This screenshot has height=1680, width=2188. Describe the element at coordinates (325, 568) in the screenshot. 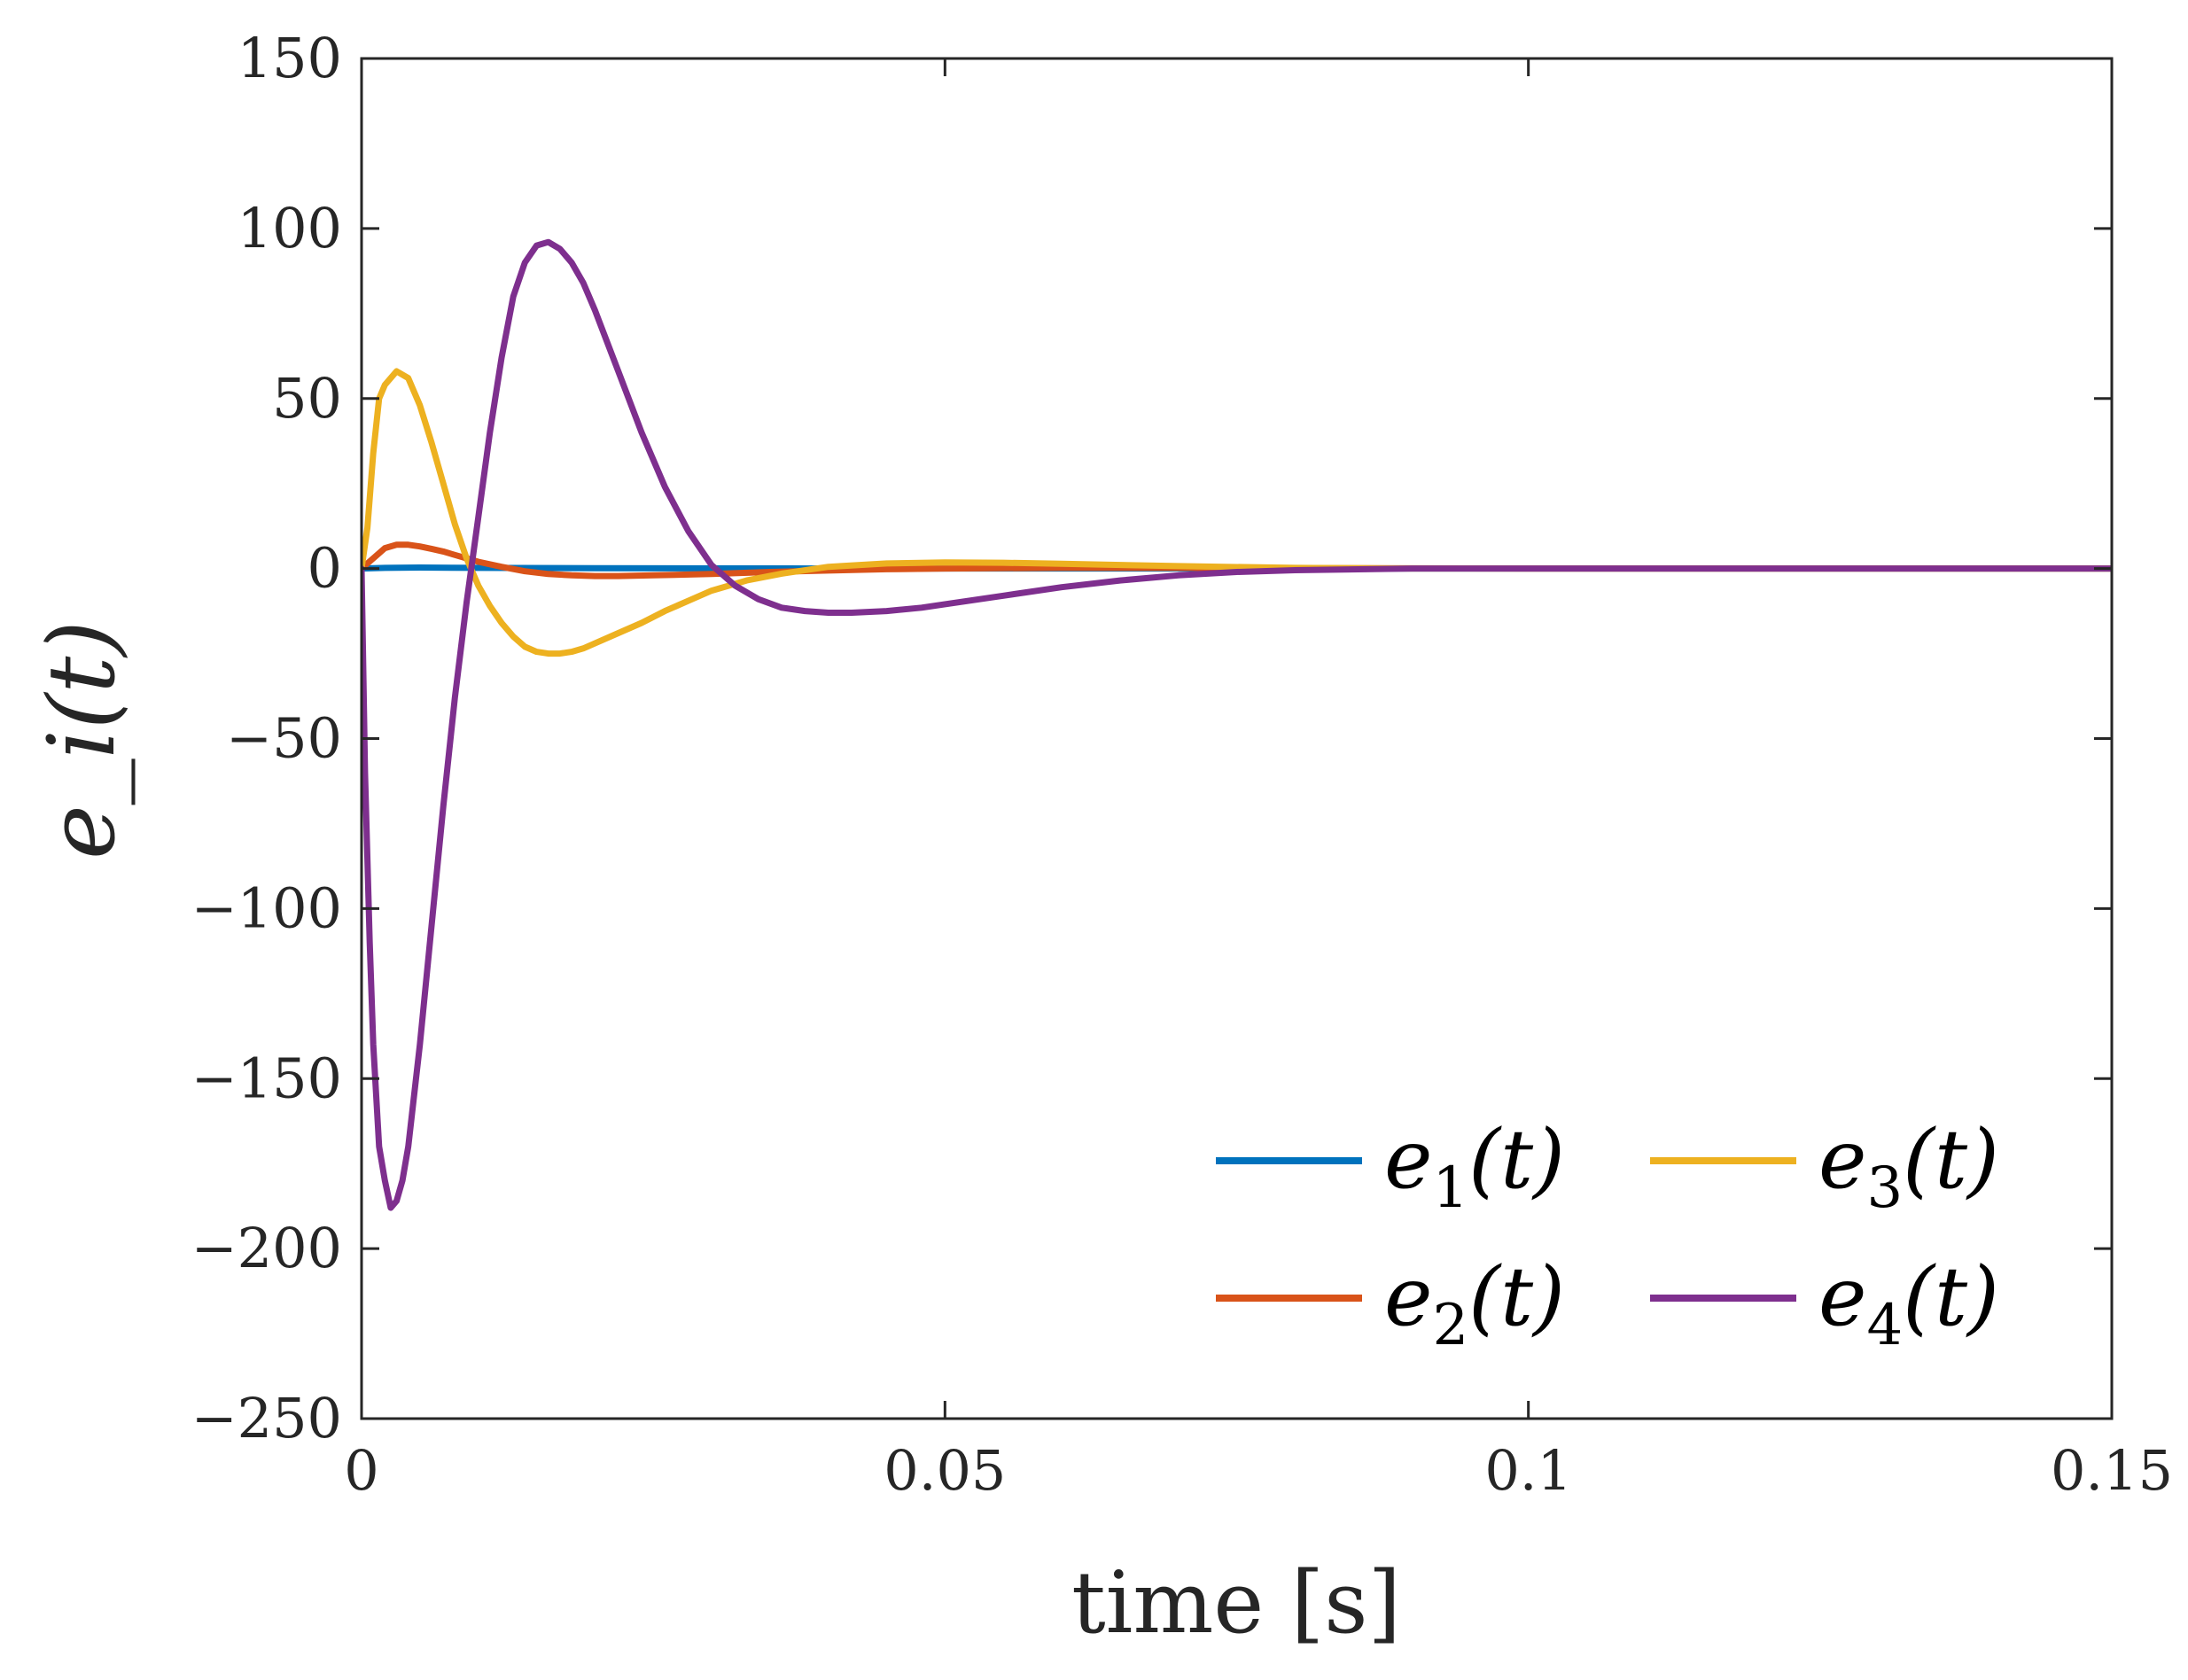

I see `y-tick-label: 0` at that location.